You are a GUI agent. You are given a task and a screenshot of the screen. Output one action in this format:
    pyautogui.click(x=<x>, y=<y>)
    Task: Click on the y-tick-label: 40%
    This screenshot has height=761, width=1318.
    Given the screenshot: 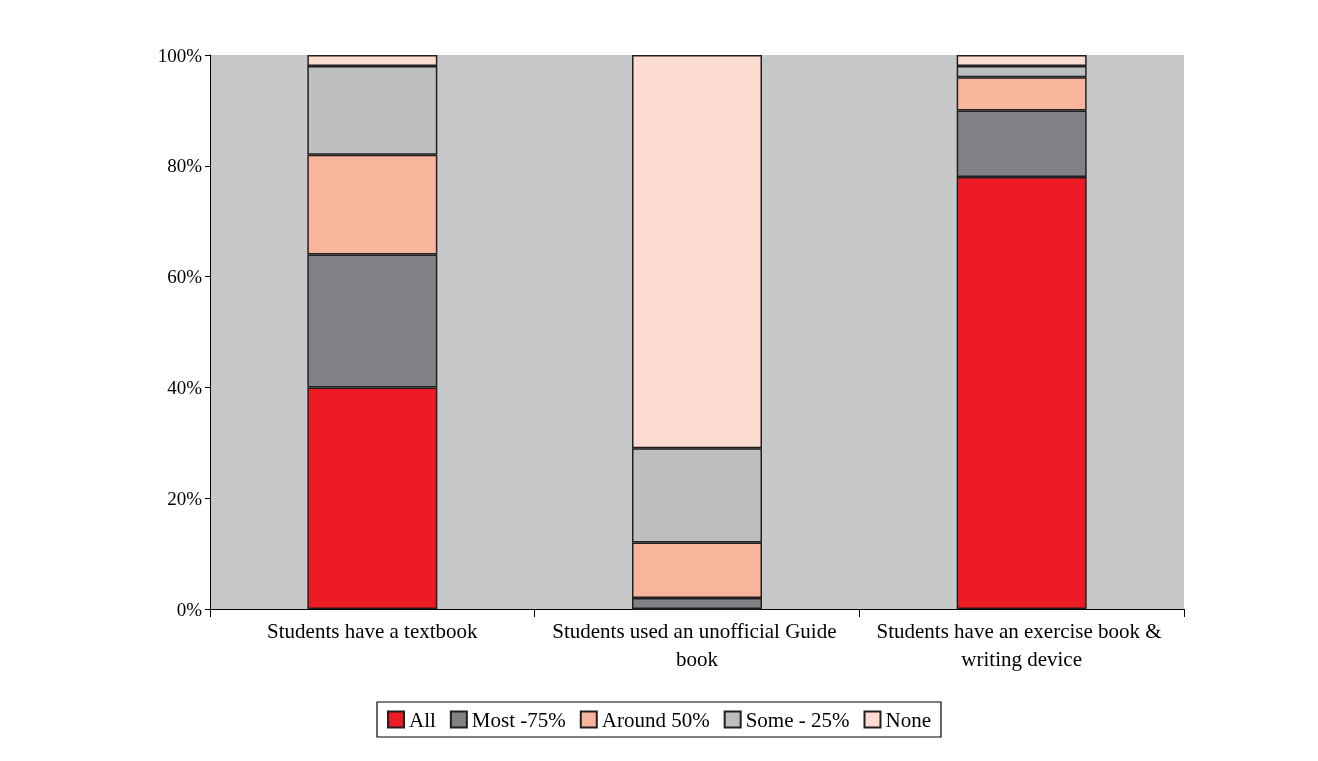 What is the action you would take?
    pyautogui.click(x=185, y=387)
    